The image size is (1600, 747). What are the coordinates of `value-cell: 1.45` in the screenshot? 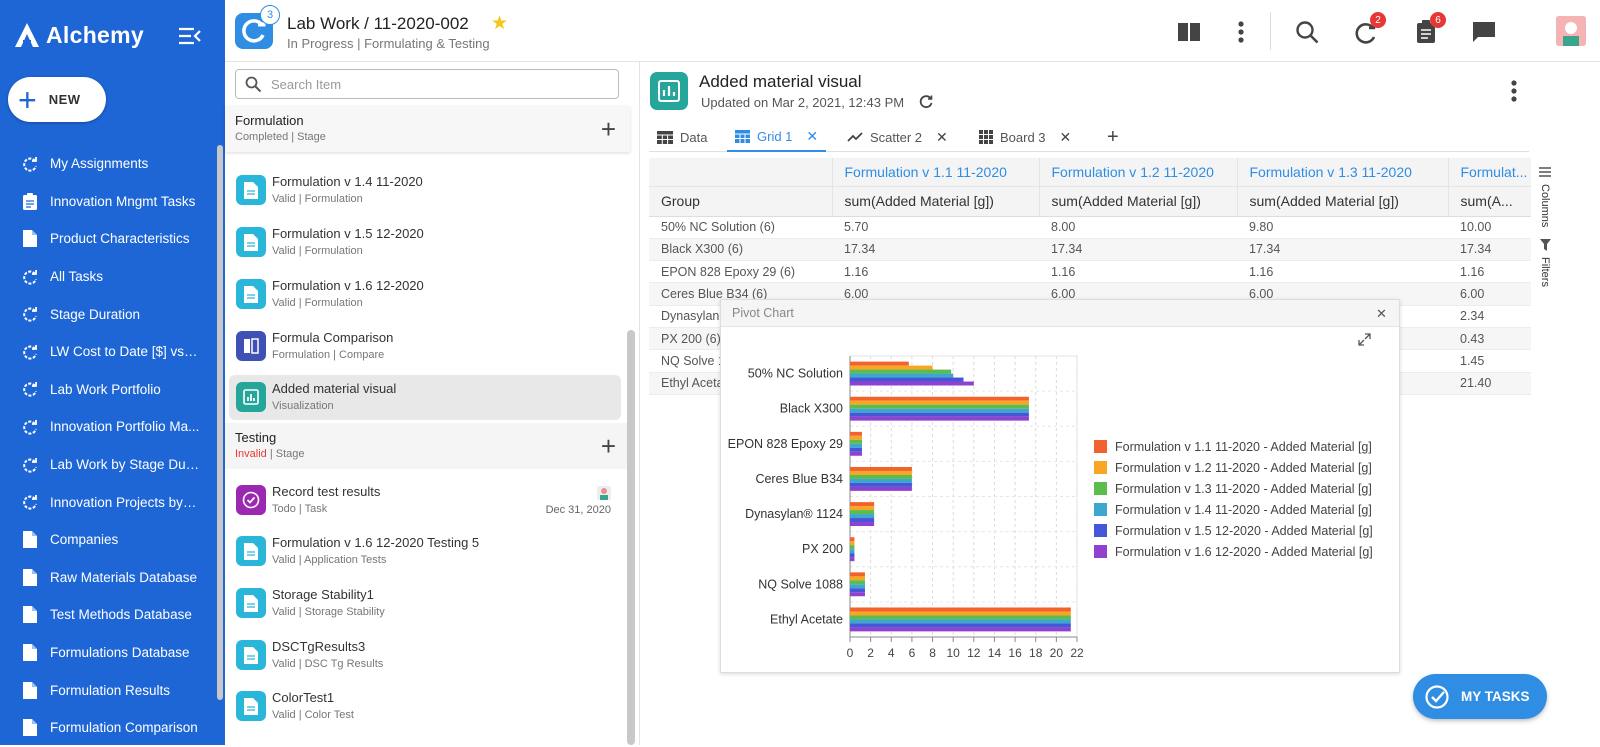 It's located at (1489, 361).